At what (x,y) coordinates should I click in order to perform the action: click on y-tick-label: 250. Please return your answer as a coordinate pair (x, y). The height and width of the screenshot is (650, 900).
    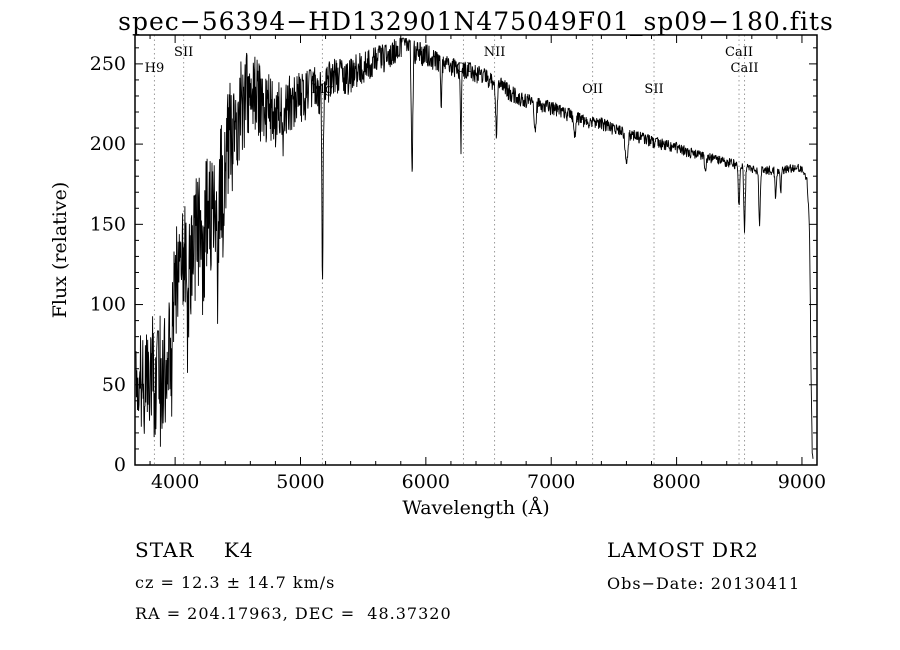
    Looking at the image, I should click on (108, 64).